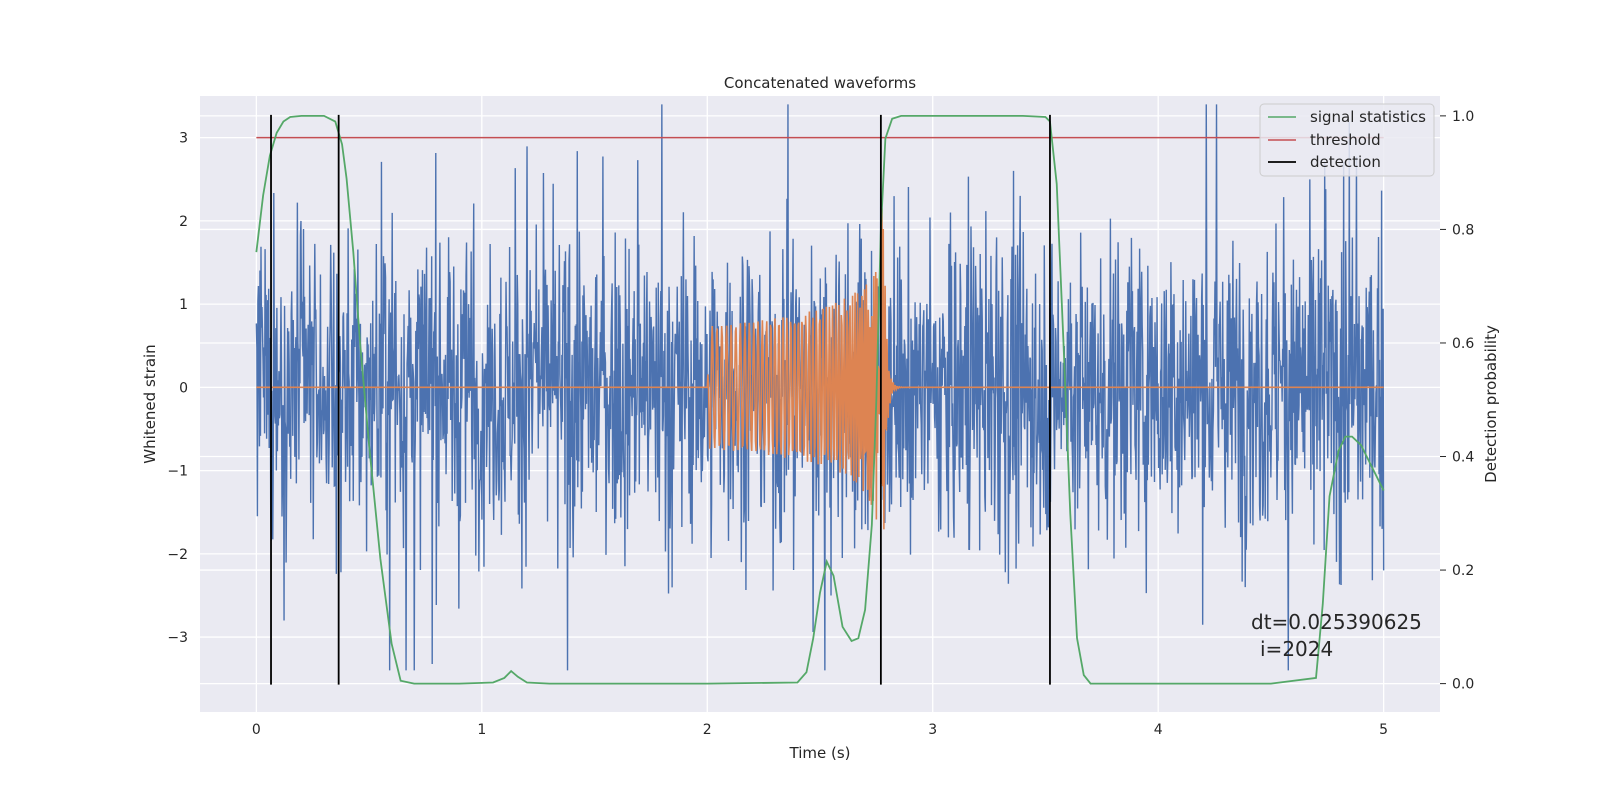 The height and width of the screenshot is (800, 1600). What do you see at coordinates (1463, 685) in the screenshot?
I see `y2-tick-label: 0.0` at bounding box center [1463, 685].